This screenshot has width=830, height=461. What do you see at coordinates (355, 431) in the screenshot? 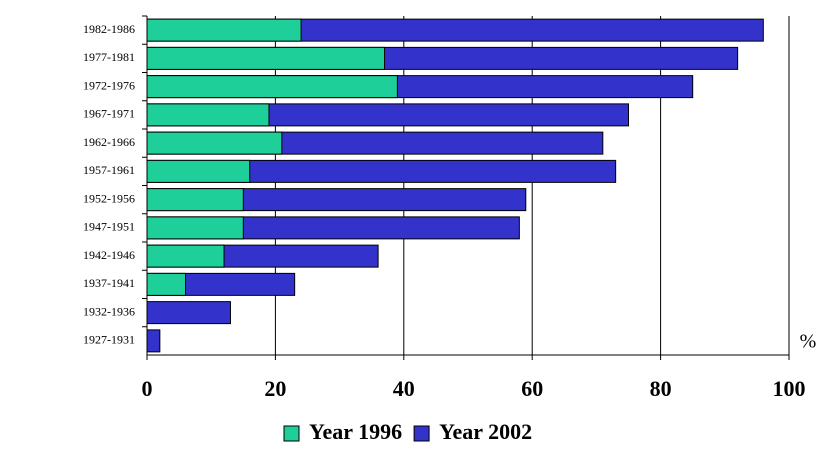
I see `legend-label: Year 1996` at bounding box center [355, 431].